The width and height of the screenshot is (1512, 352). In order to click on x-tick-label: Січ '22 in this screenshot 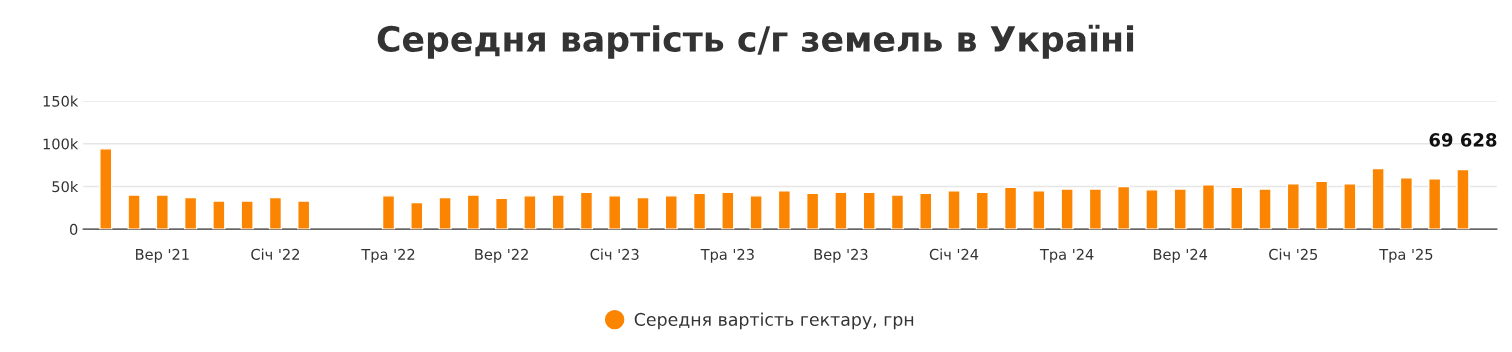, I will do `click(275, 254)`.